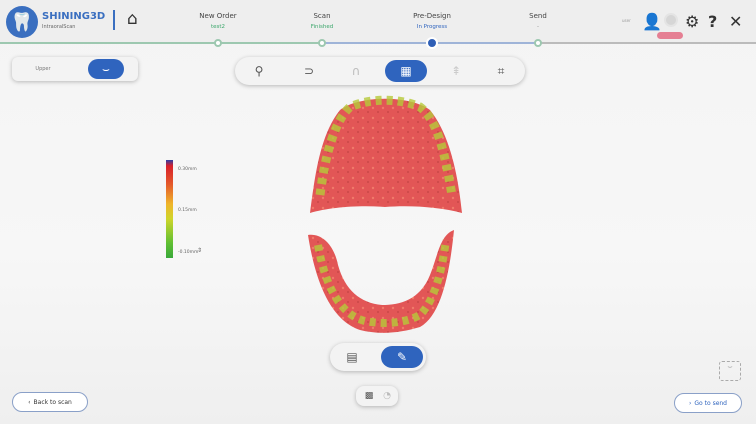  Describe the element at coordinates (132, 19) in the screenshot. I see `home-icon: ⌂` at that location.